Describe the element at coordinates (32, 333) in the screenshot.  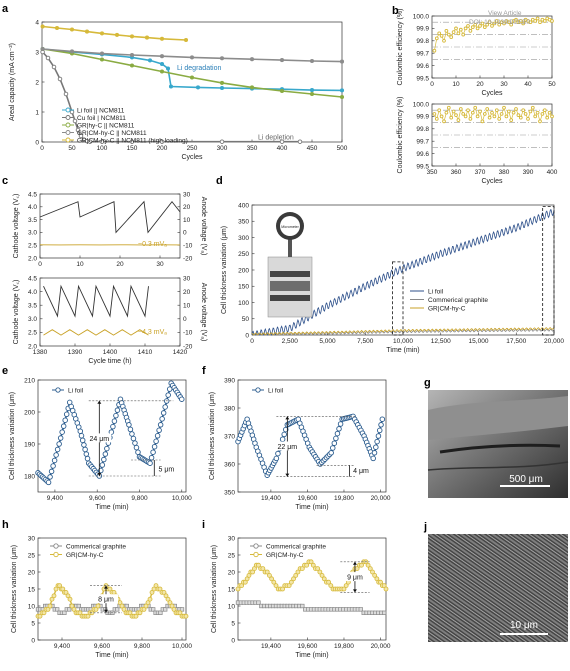
I see `y-tick-label-c2: 2.5` at that location.